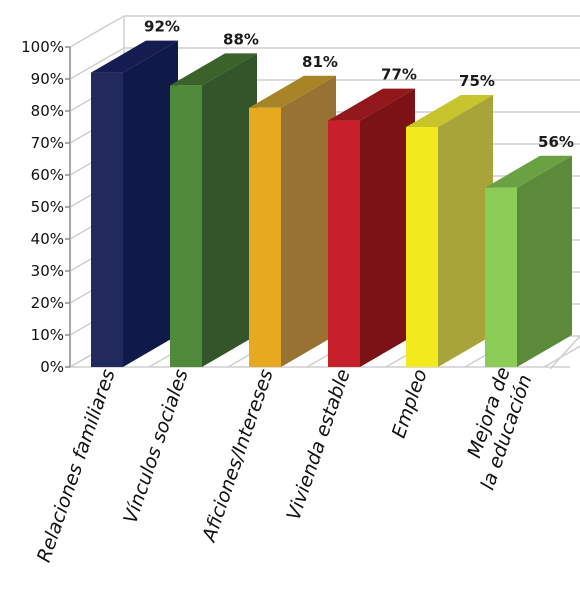 The image size is (580, 607). Describe the element at coordinates (556, 142) in the screenshot. I see `data-label: 56%` at that location.